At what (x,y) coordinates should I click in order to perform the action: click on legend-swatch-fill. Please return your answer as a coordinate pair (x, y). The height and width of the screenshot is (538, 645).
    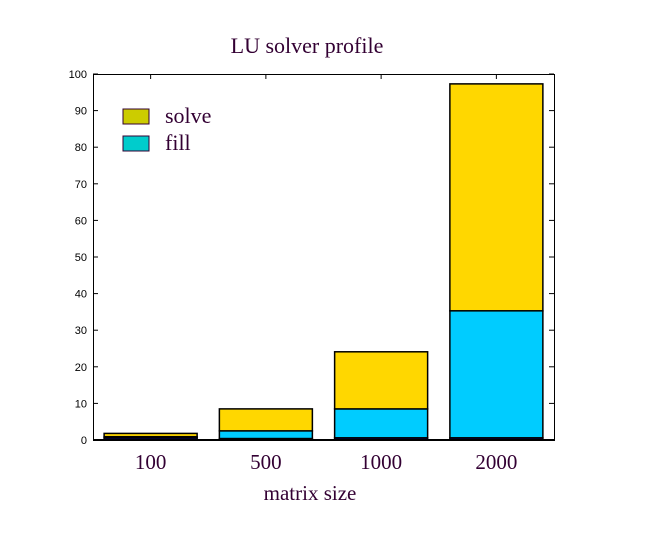
    Looking at the image, I should click on (136, 143).